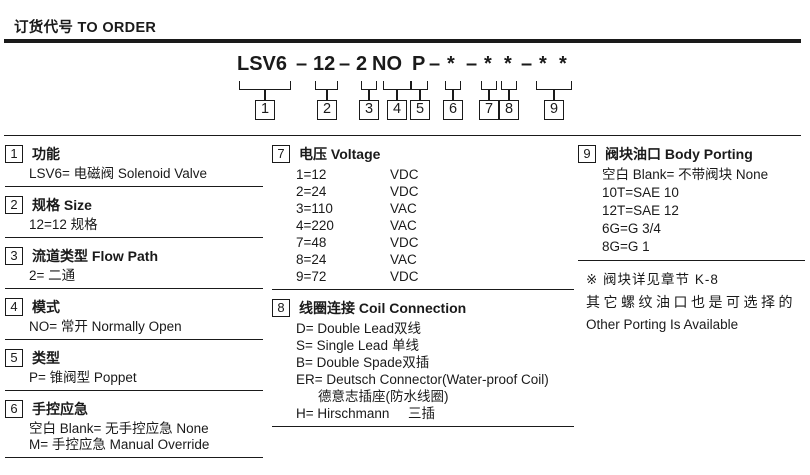 The image size is (810, 475). What do you see at coordinates (509, 110) in the screenshot?
I see `ref-box-8: 8` at bounding box center [509, 110].